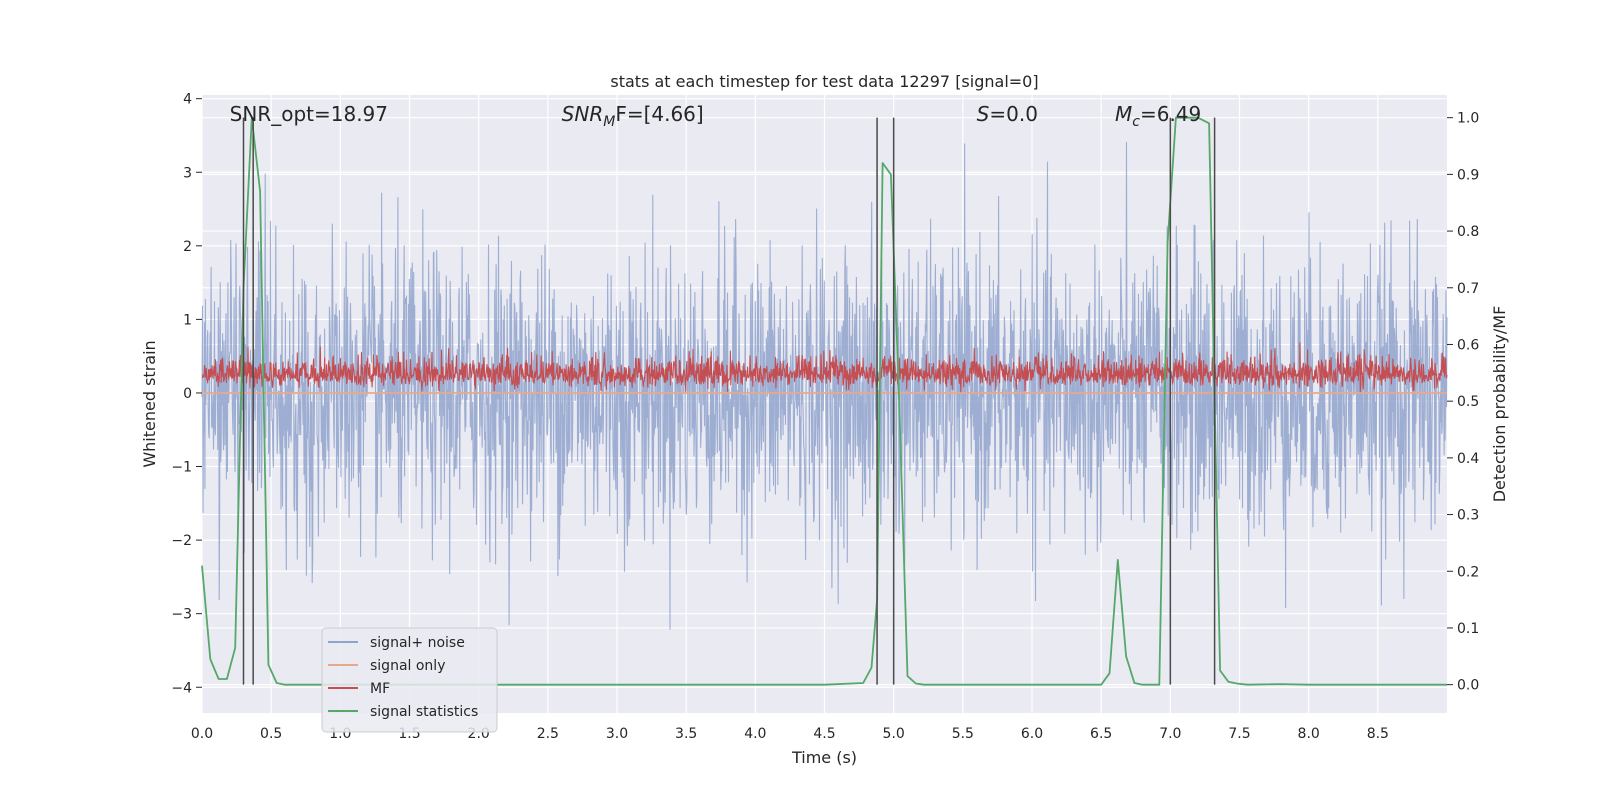 The width and height of the screenshot is (1600, 800). What do you see at coordinates (309, 114) in the screenshot?
I see `annotation-text: SNR_opt=18.97` at bounding box center [309, 114].